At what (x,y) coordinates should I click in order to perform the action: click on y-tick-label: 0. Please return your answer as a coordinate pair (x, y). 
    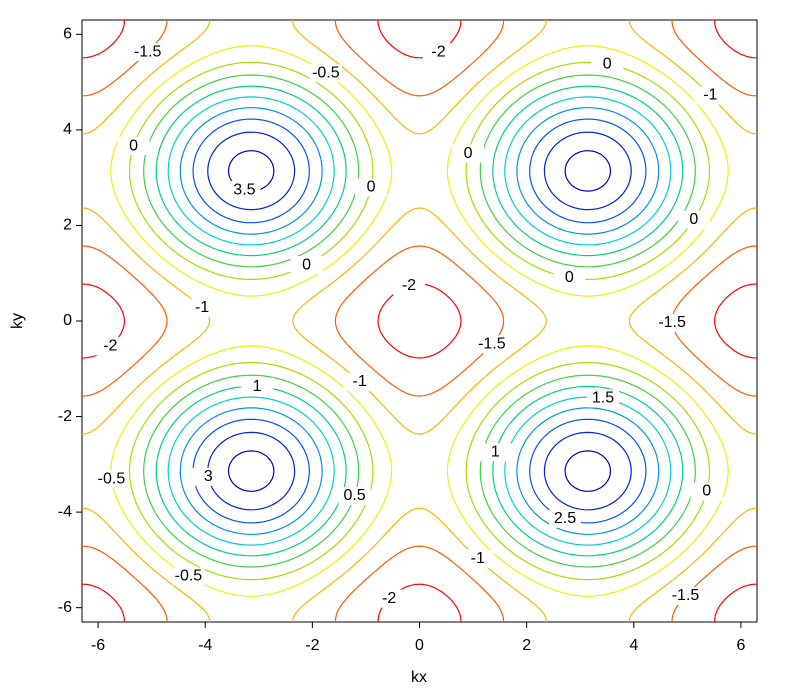
    Looking at the image, I should click on (67, 320).